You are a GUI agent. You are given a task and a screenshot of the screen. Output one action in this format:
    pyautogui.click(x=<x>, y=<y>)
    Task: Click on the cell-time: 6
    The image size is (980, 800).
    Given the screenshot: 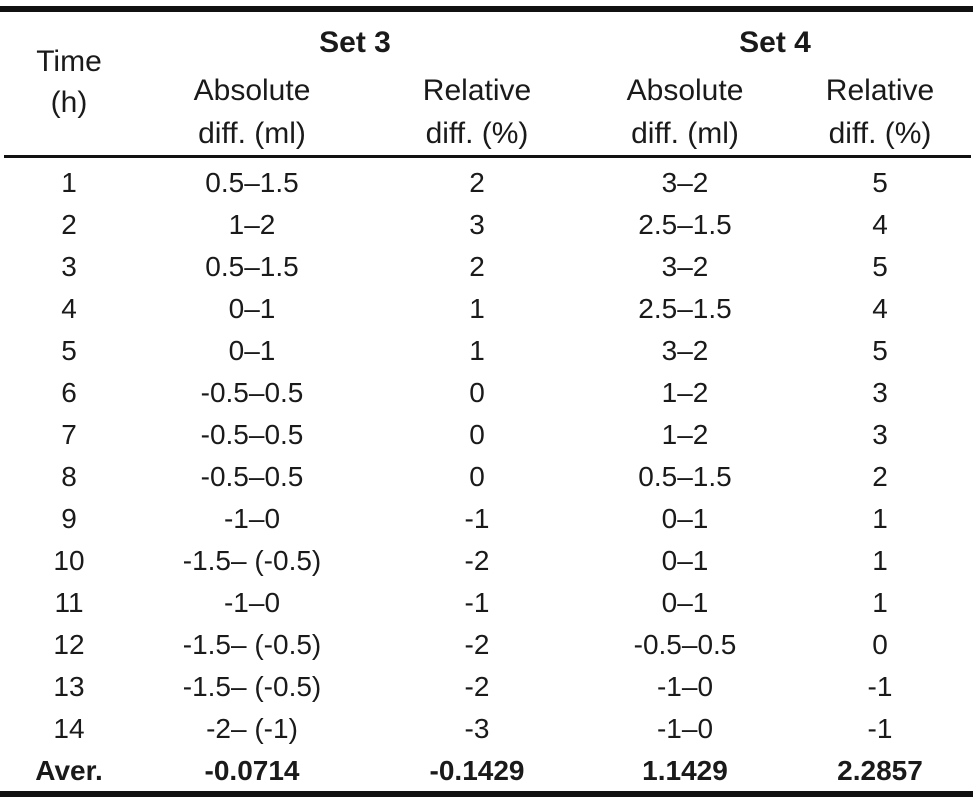 What is the action you would take?
    pyautogui.click(x=69, y=392)
    